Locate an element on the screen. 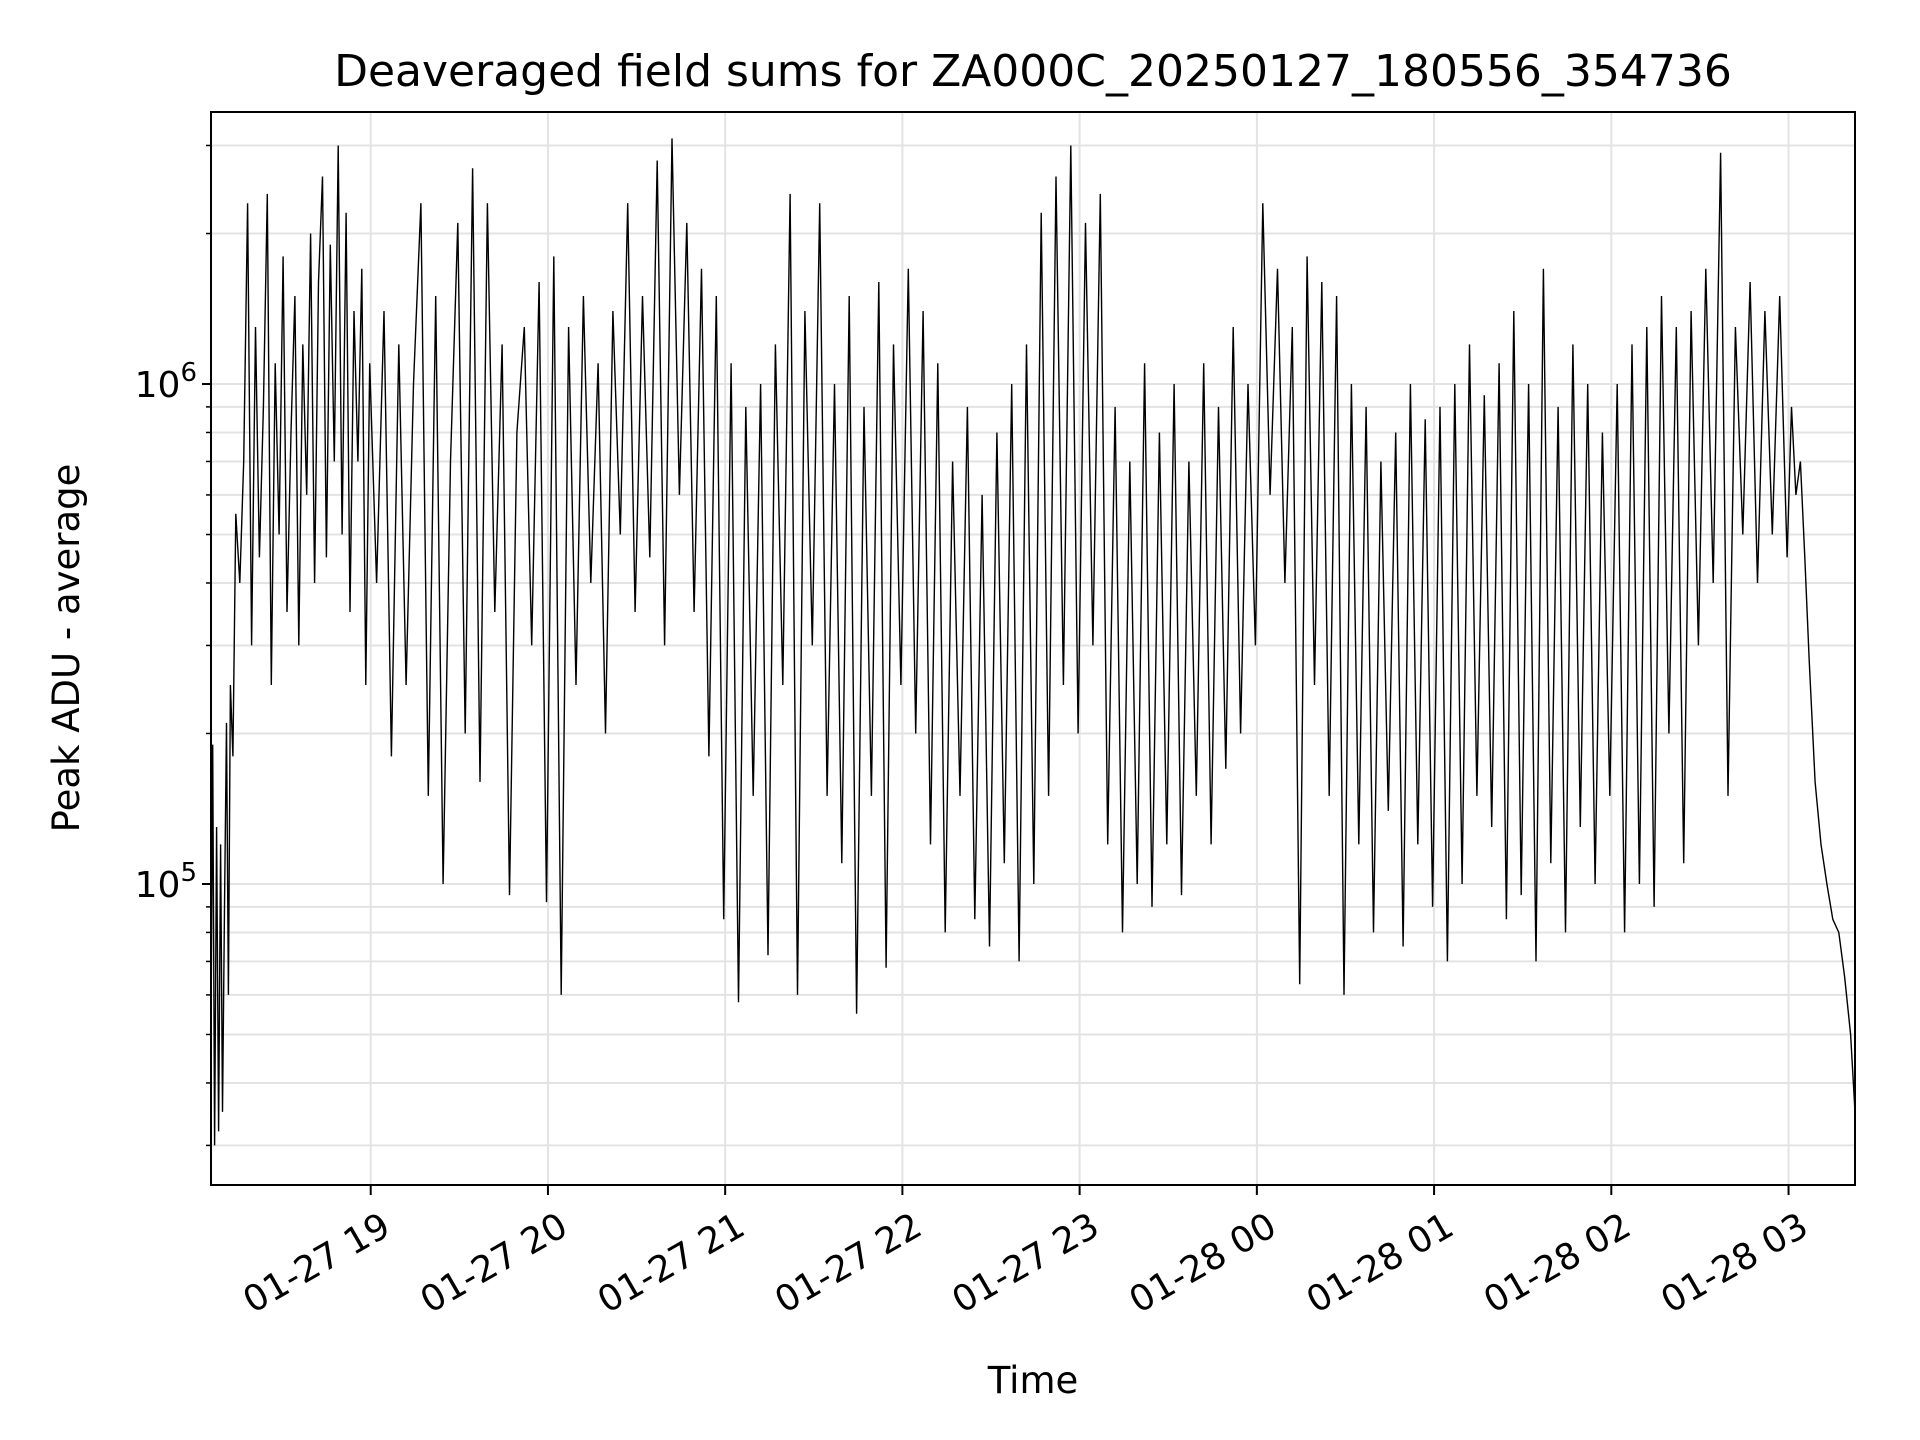 This screenshot has height=1440, width=1920. y-tick-label: 10⁶ is located at coordinates (166, 382).